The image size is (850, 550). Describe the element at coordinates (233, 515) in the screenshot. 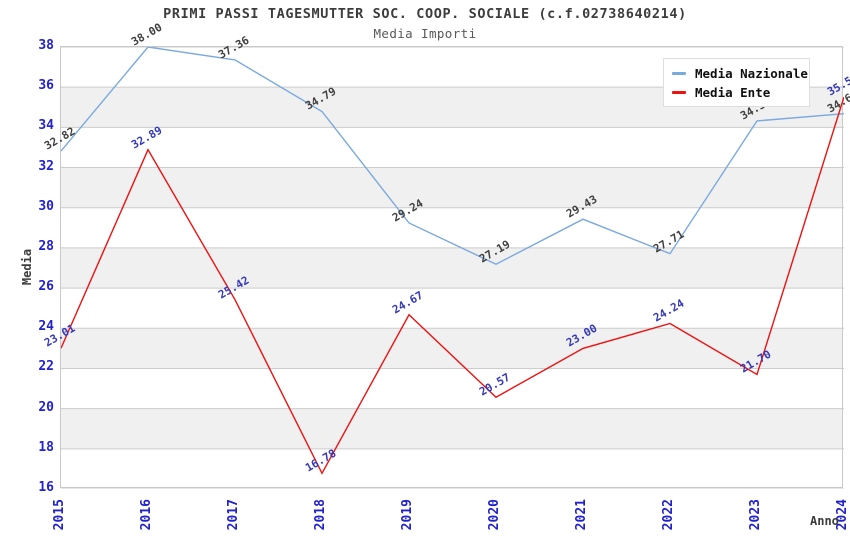

I see `x-tick-label: 2017` at that location.